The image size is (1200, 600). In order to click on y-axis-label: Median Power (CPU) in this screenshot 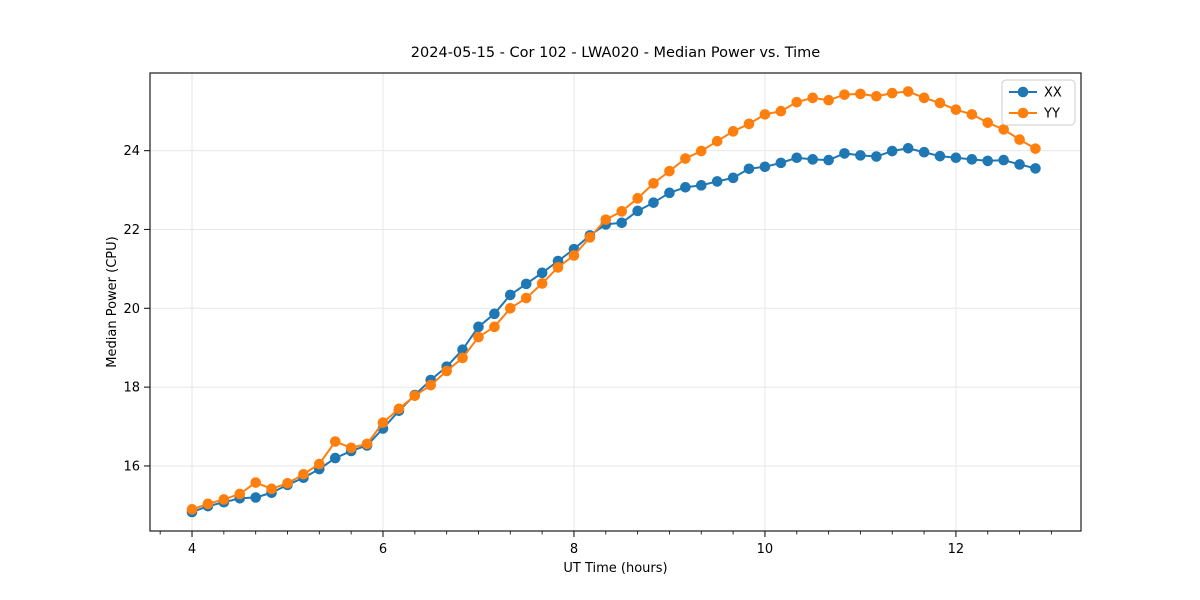, I will do `click(112, 301)`.